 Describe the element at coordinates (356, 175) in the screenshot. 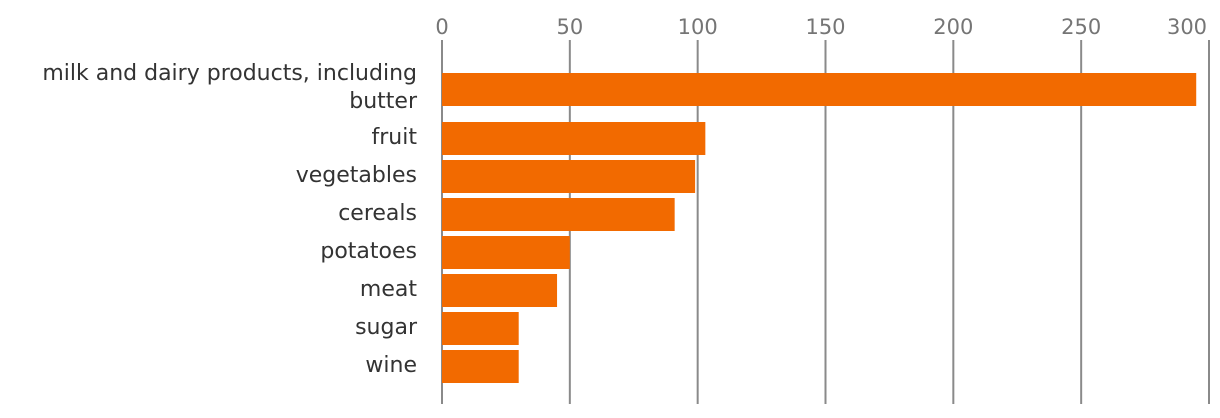

I see `category-label: vegetables` at that location.